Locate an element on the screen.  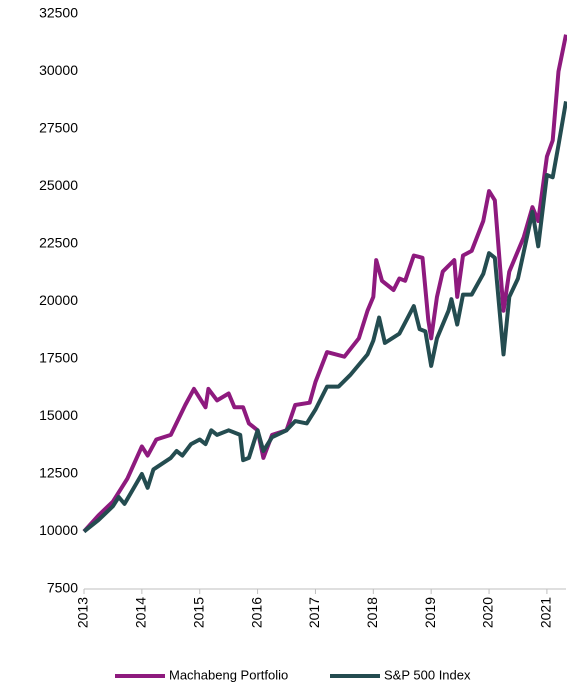
y-tick-label: 27500 is located at coordinates (58, 128).